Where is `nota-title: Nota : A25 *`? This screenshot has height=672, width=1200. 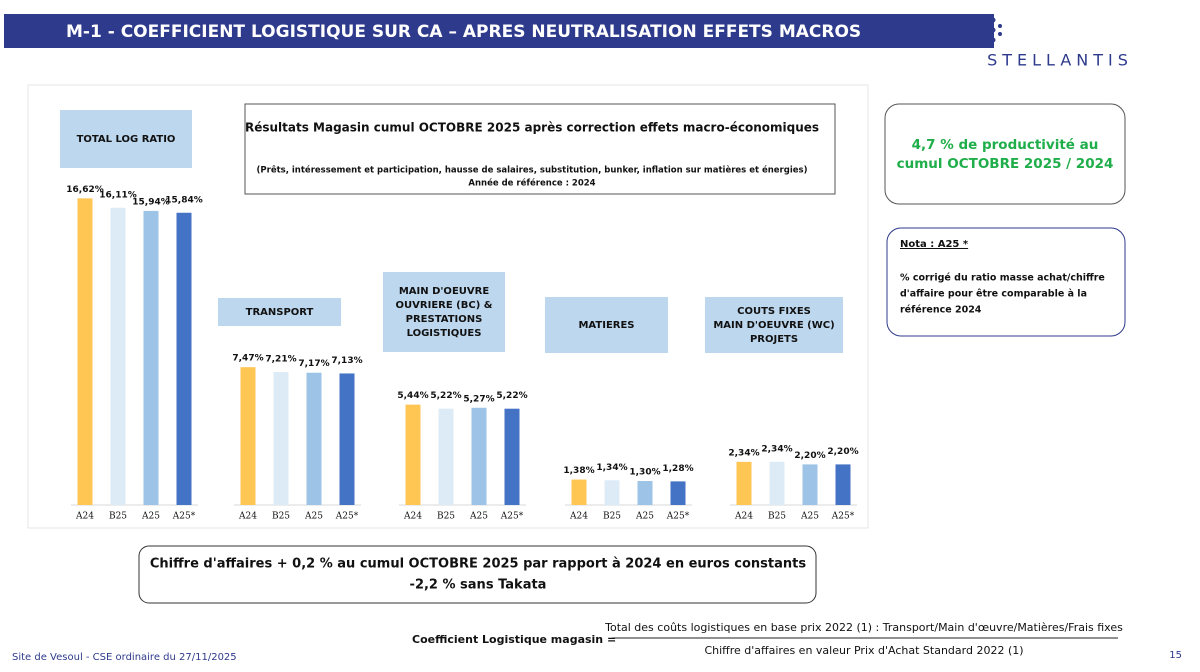
nota-title: Nota : A25 * is located at coordinates (934, 244).